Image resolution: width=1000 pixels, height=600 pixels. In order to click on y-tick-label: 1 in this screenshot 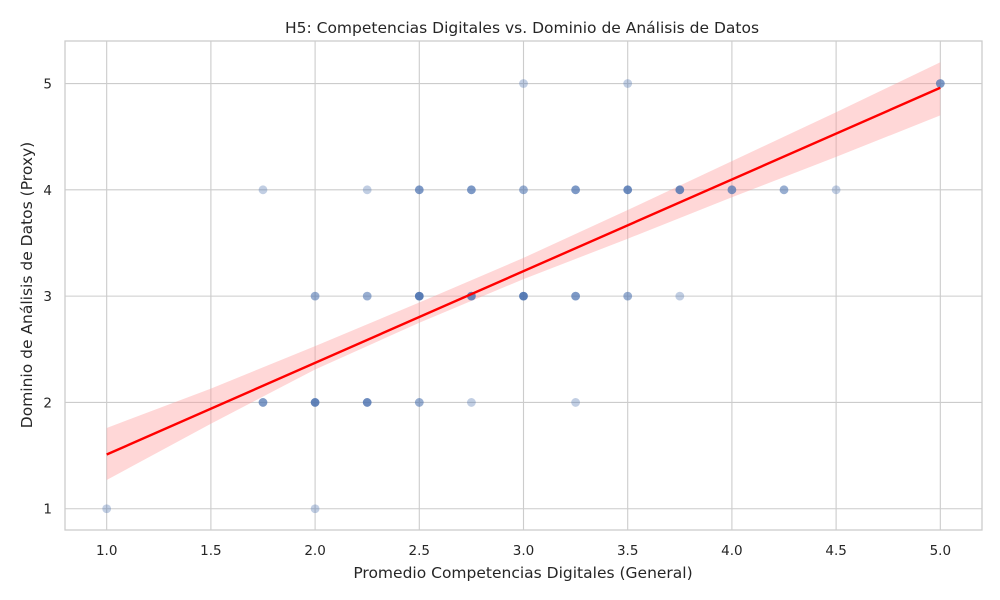, I will do `click(47, 510)`.